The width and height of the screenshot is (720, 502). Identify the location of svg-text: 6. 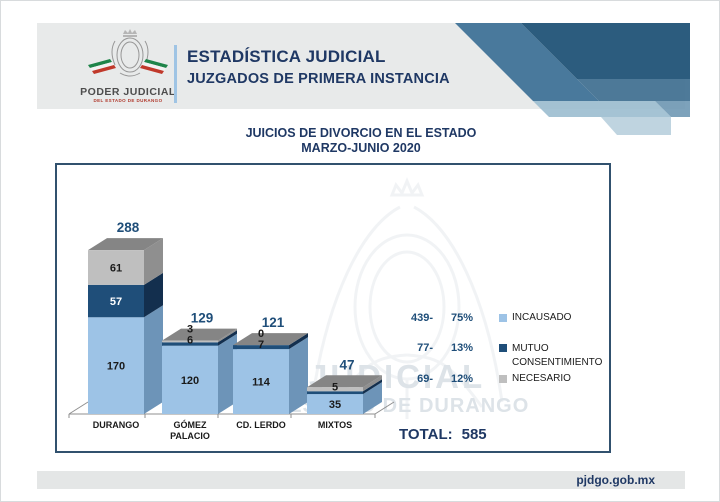
(190, 341).